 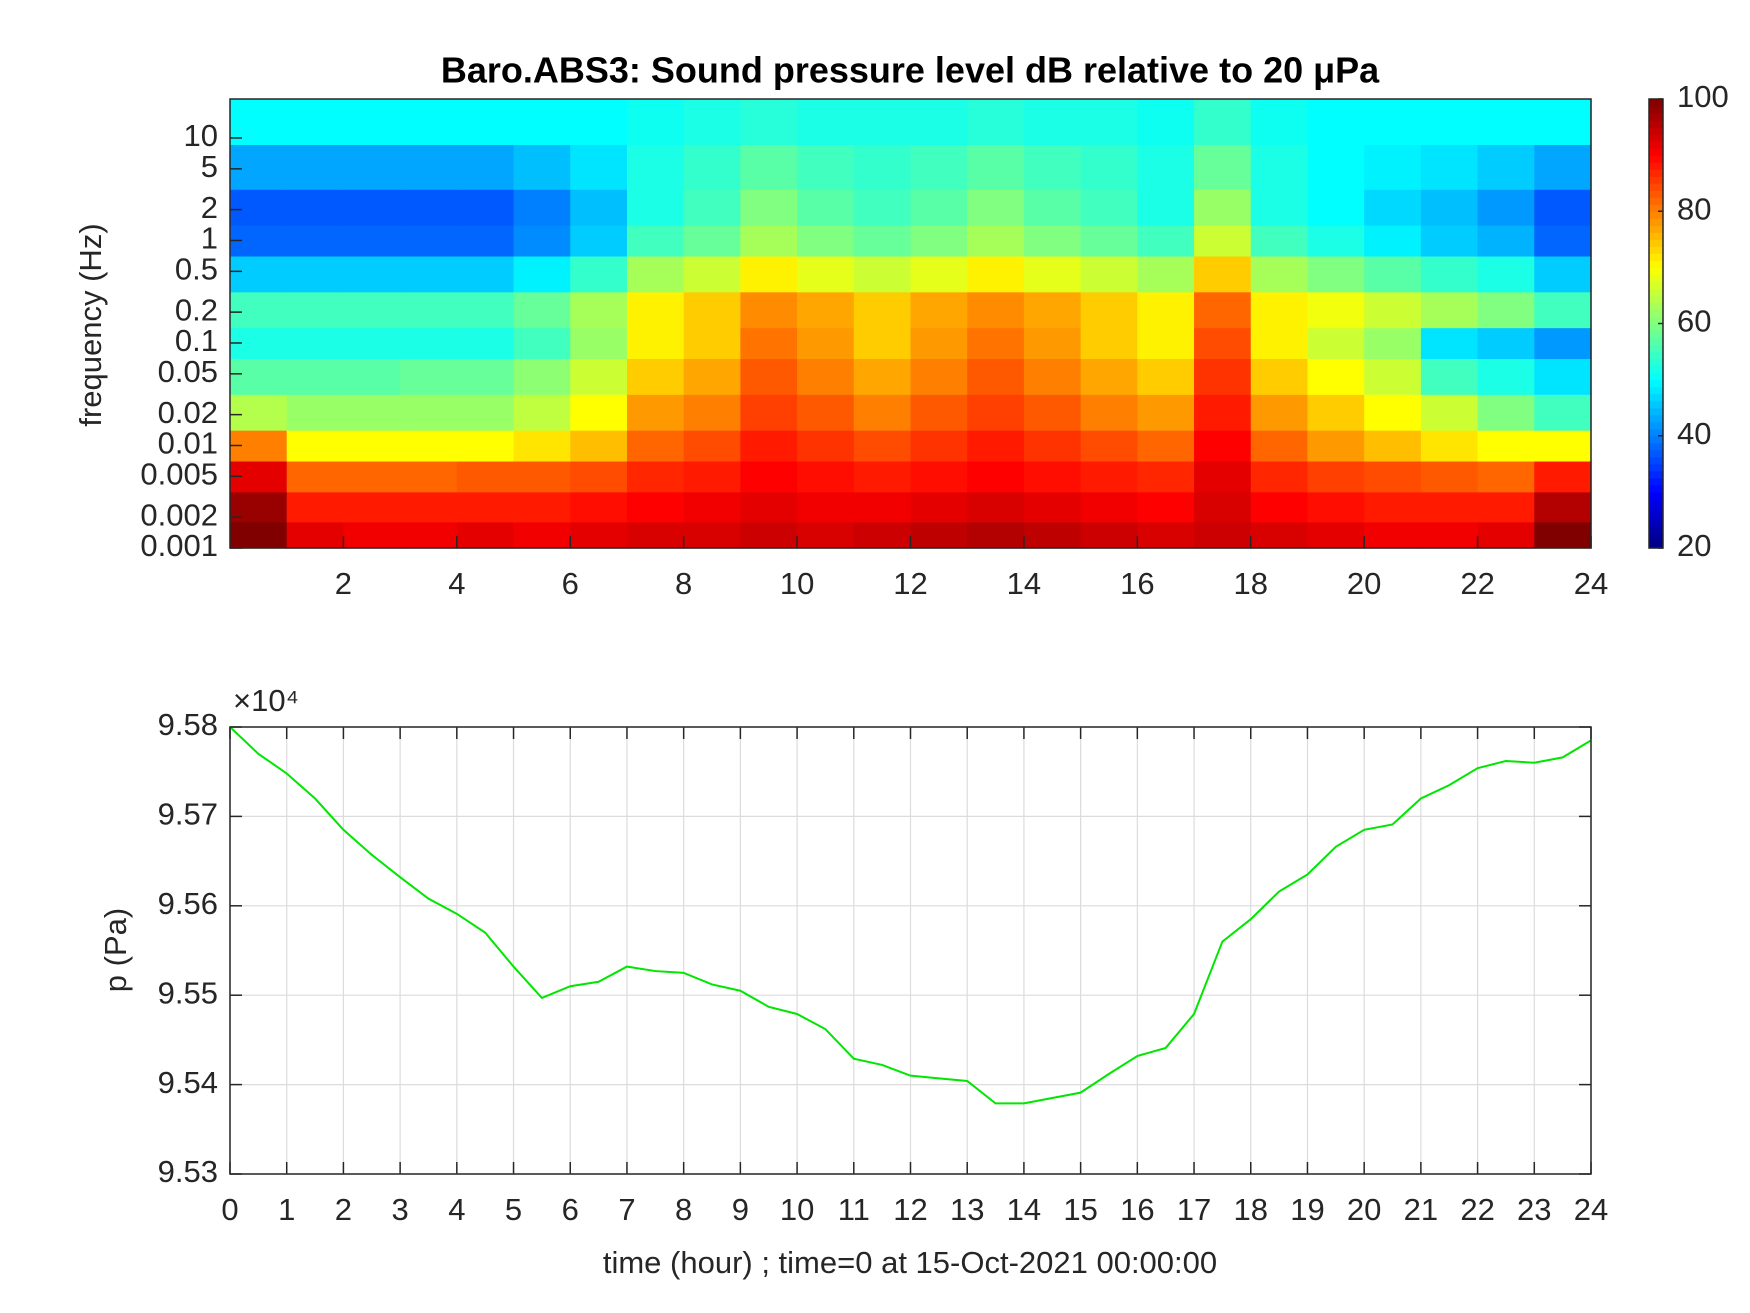 I want to click on x-tick-label: 14, so click(x=1024, y=1209).